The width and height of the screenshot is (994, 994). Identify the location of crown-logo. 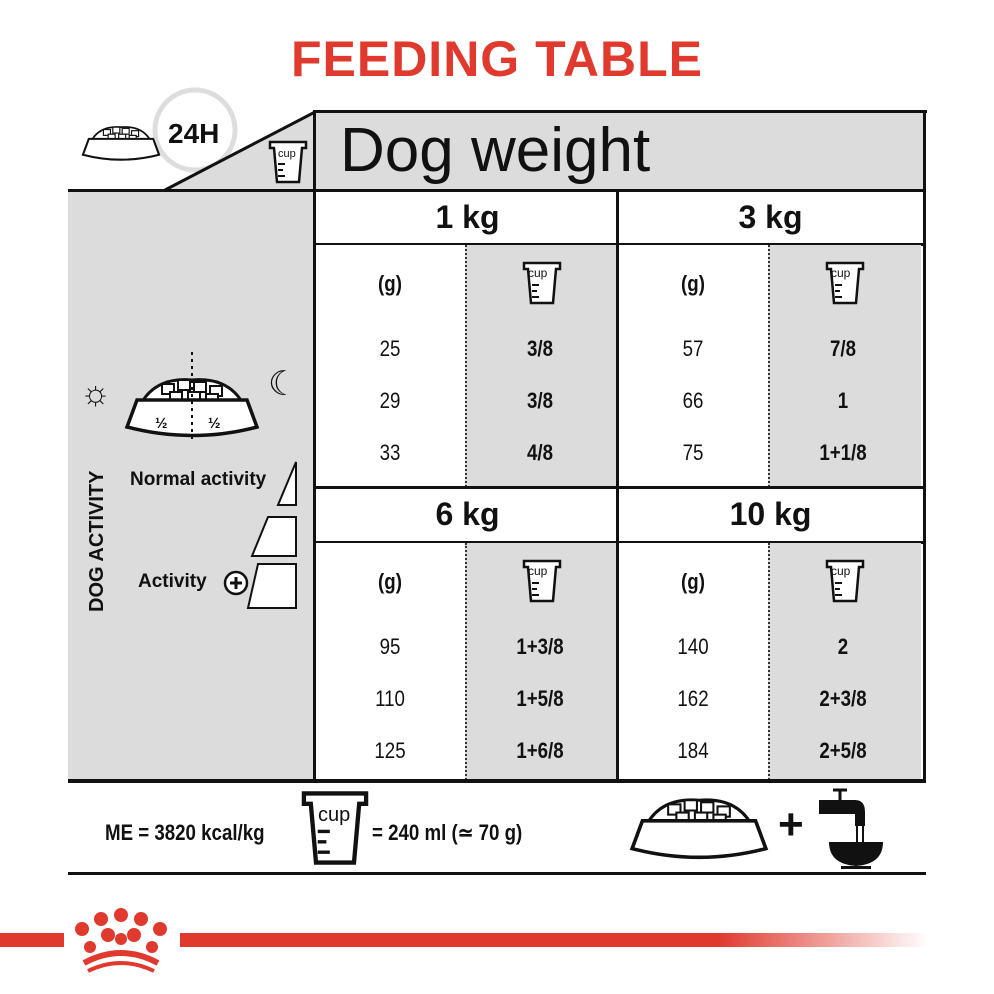
(121, 940).